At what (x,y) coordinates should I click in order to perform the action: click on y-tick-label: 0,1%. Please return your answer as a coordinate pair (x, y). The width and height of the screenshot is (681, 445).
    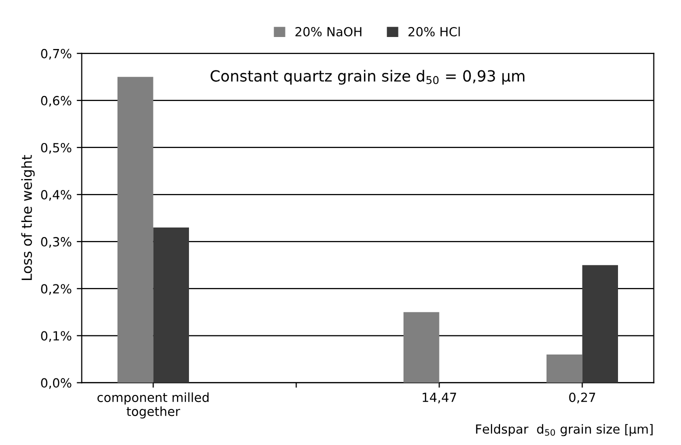
    Looking at the image, I should click on (56, 336).